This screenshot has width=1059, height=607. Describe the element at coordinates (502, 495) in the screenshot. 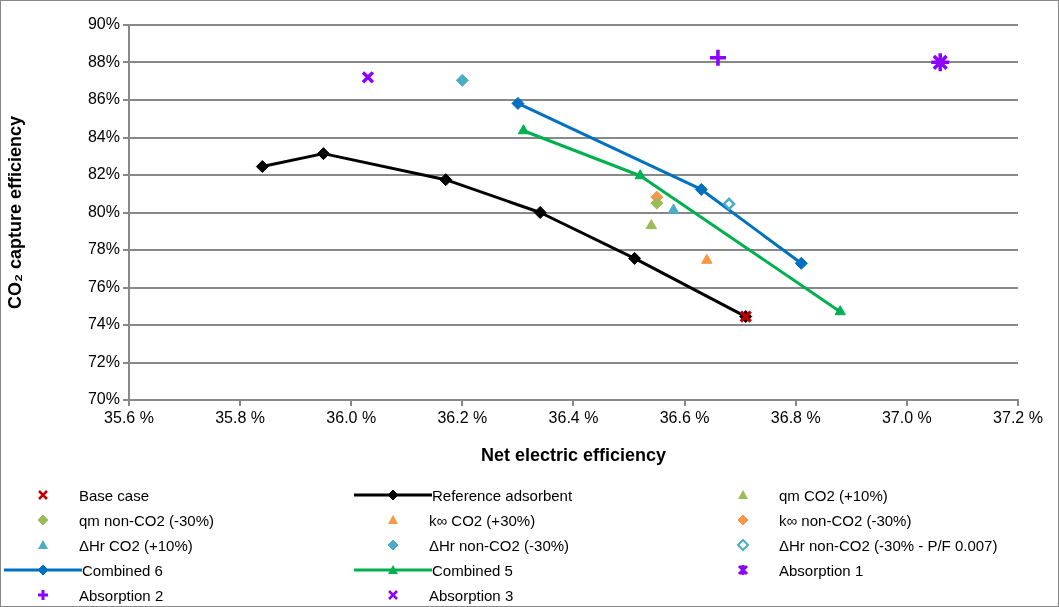

I see `legend-label: Reference adsorbent` at that location.